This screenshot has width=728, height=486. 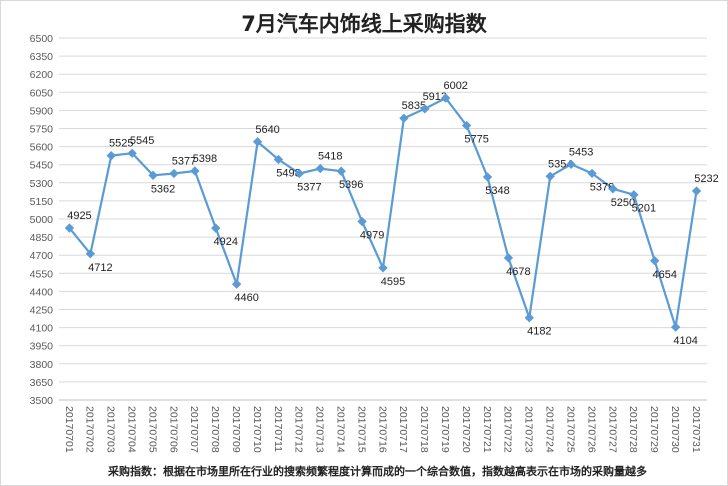 I want to click on y-tick-label: 5300, so click(x=42, y=184).